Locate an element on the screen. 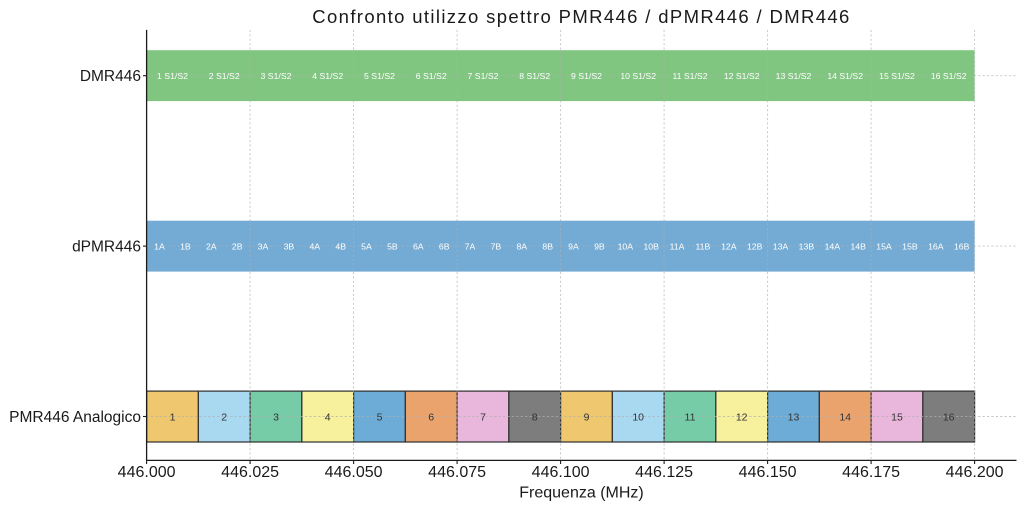 The height and width of the screenshot is (508, 1024). svg-text: dPMR446 is located at coordinates (106, 247).